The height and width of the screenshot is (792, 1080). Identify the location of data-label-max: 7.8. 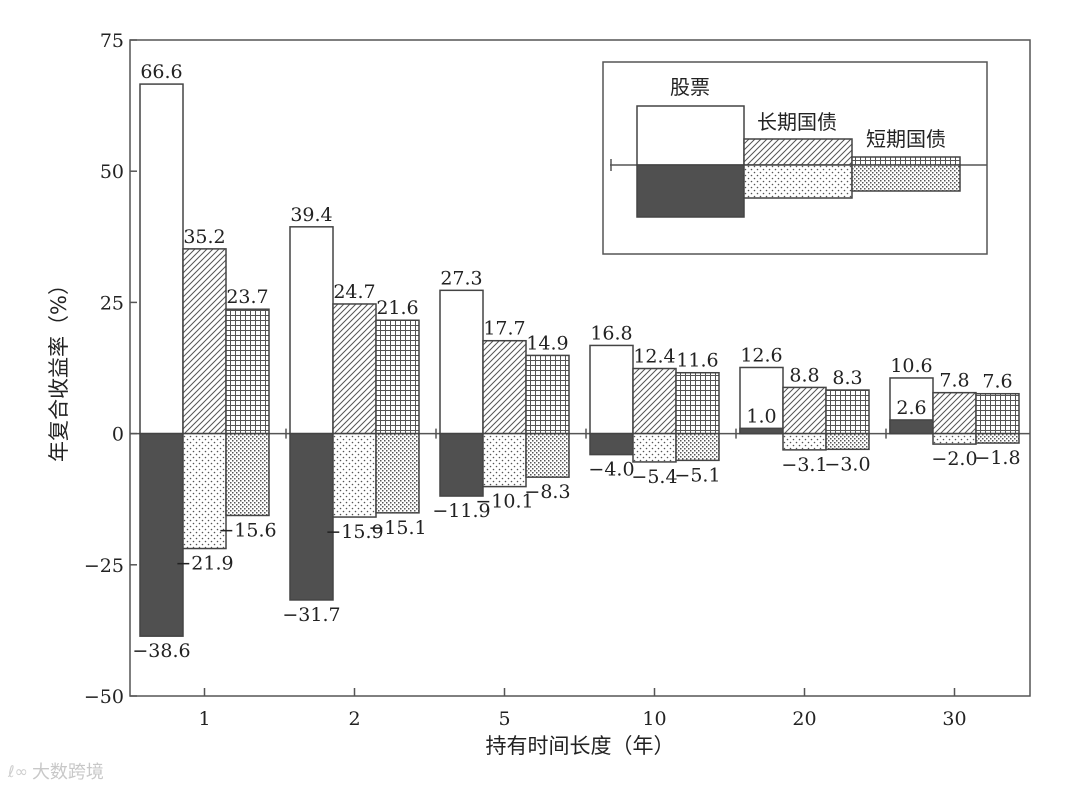
(954, 381).